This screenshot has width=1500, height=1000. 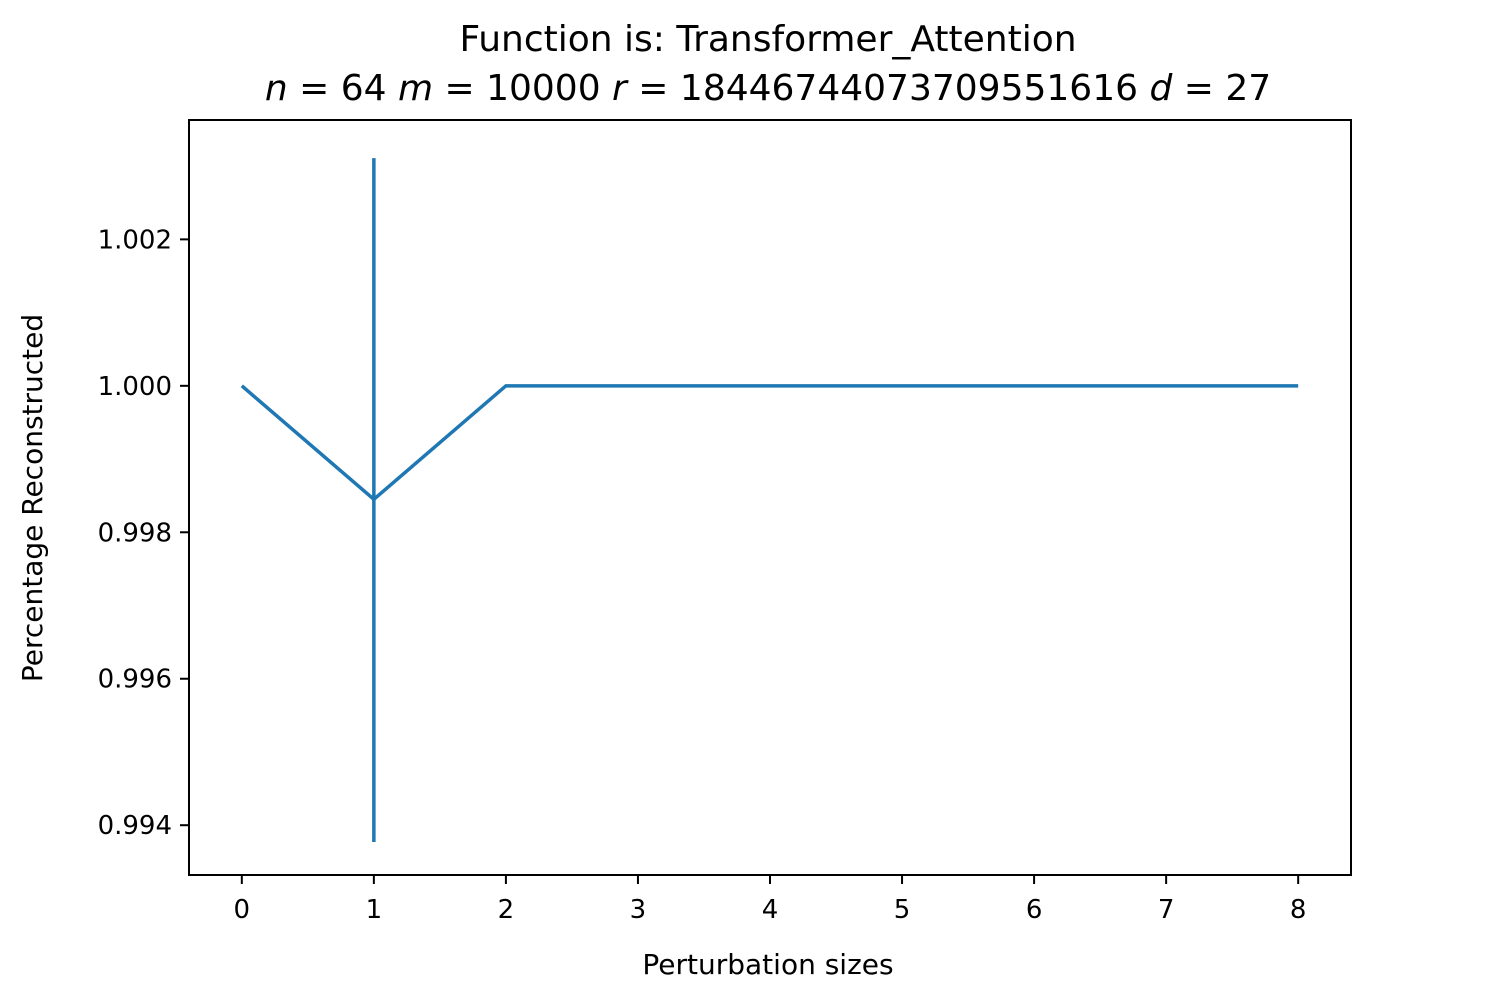 I want to click on x-axis-ticks: 0 1 2 3 4 5 6 7 8, so click(x=770, y=900).